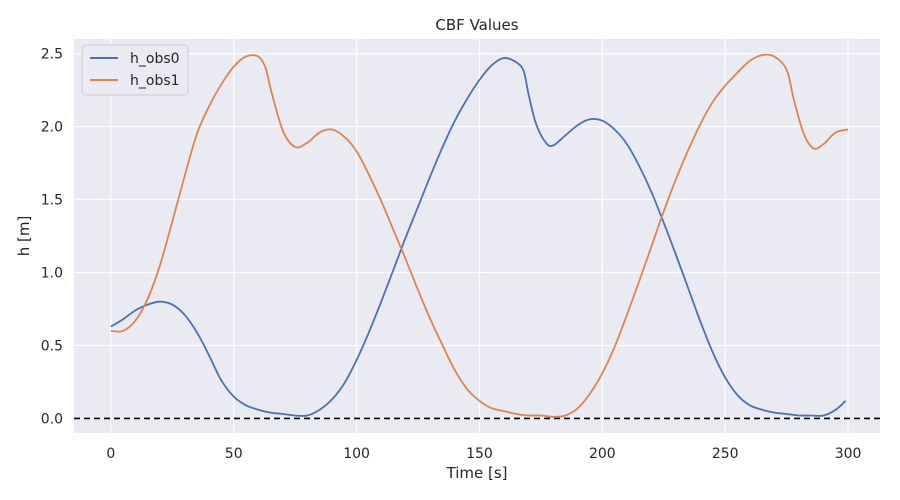 The height and width of the screenshot is (500, 900). What do you see at coordinates (52, 273) in the screenshot?
I see `y-tick-label: 1.0` at bounding box center [52, 273].